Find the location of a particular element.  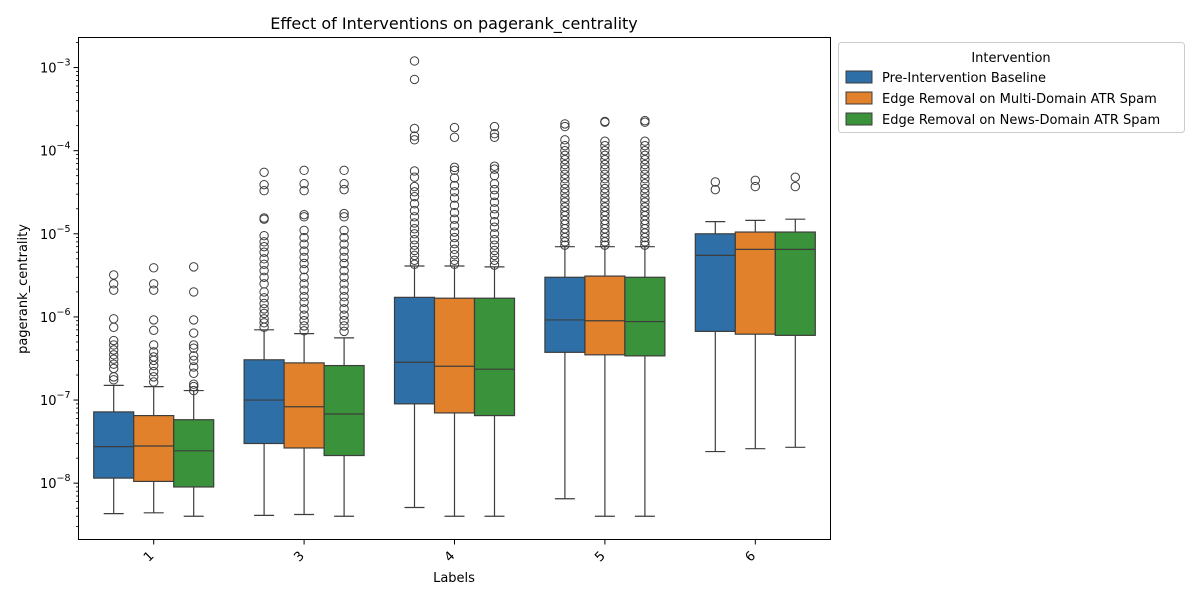

legend-item-label: Pre-Intervention Baseline is located at coordinates (964, 78).